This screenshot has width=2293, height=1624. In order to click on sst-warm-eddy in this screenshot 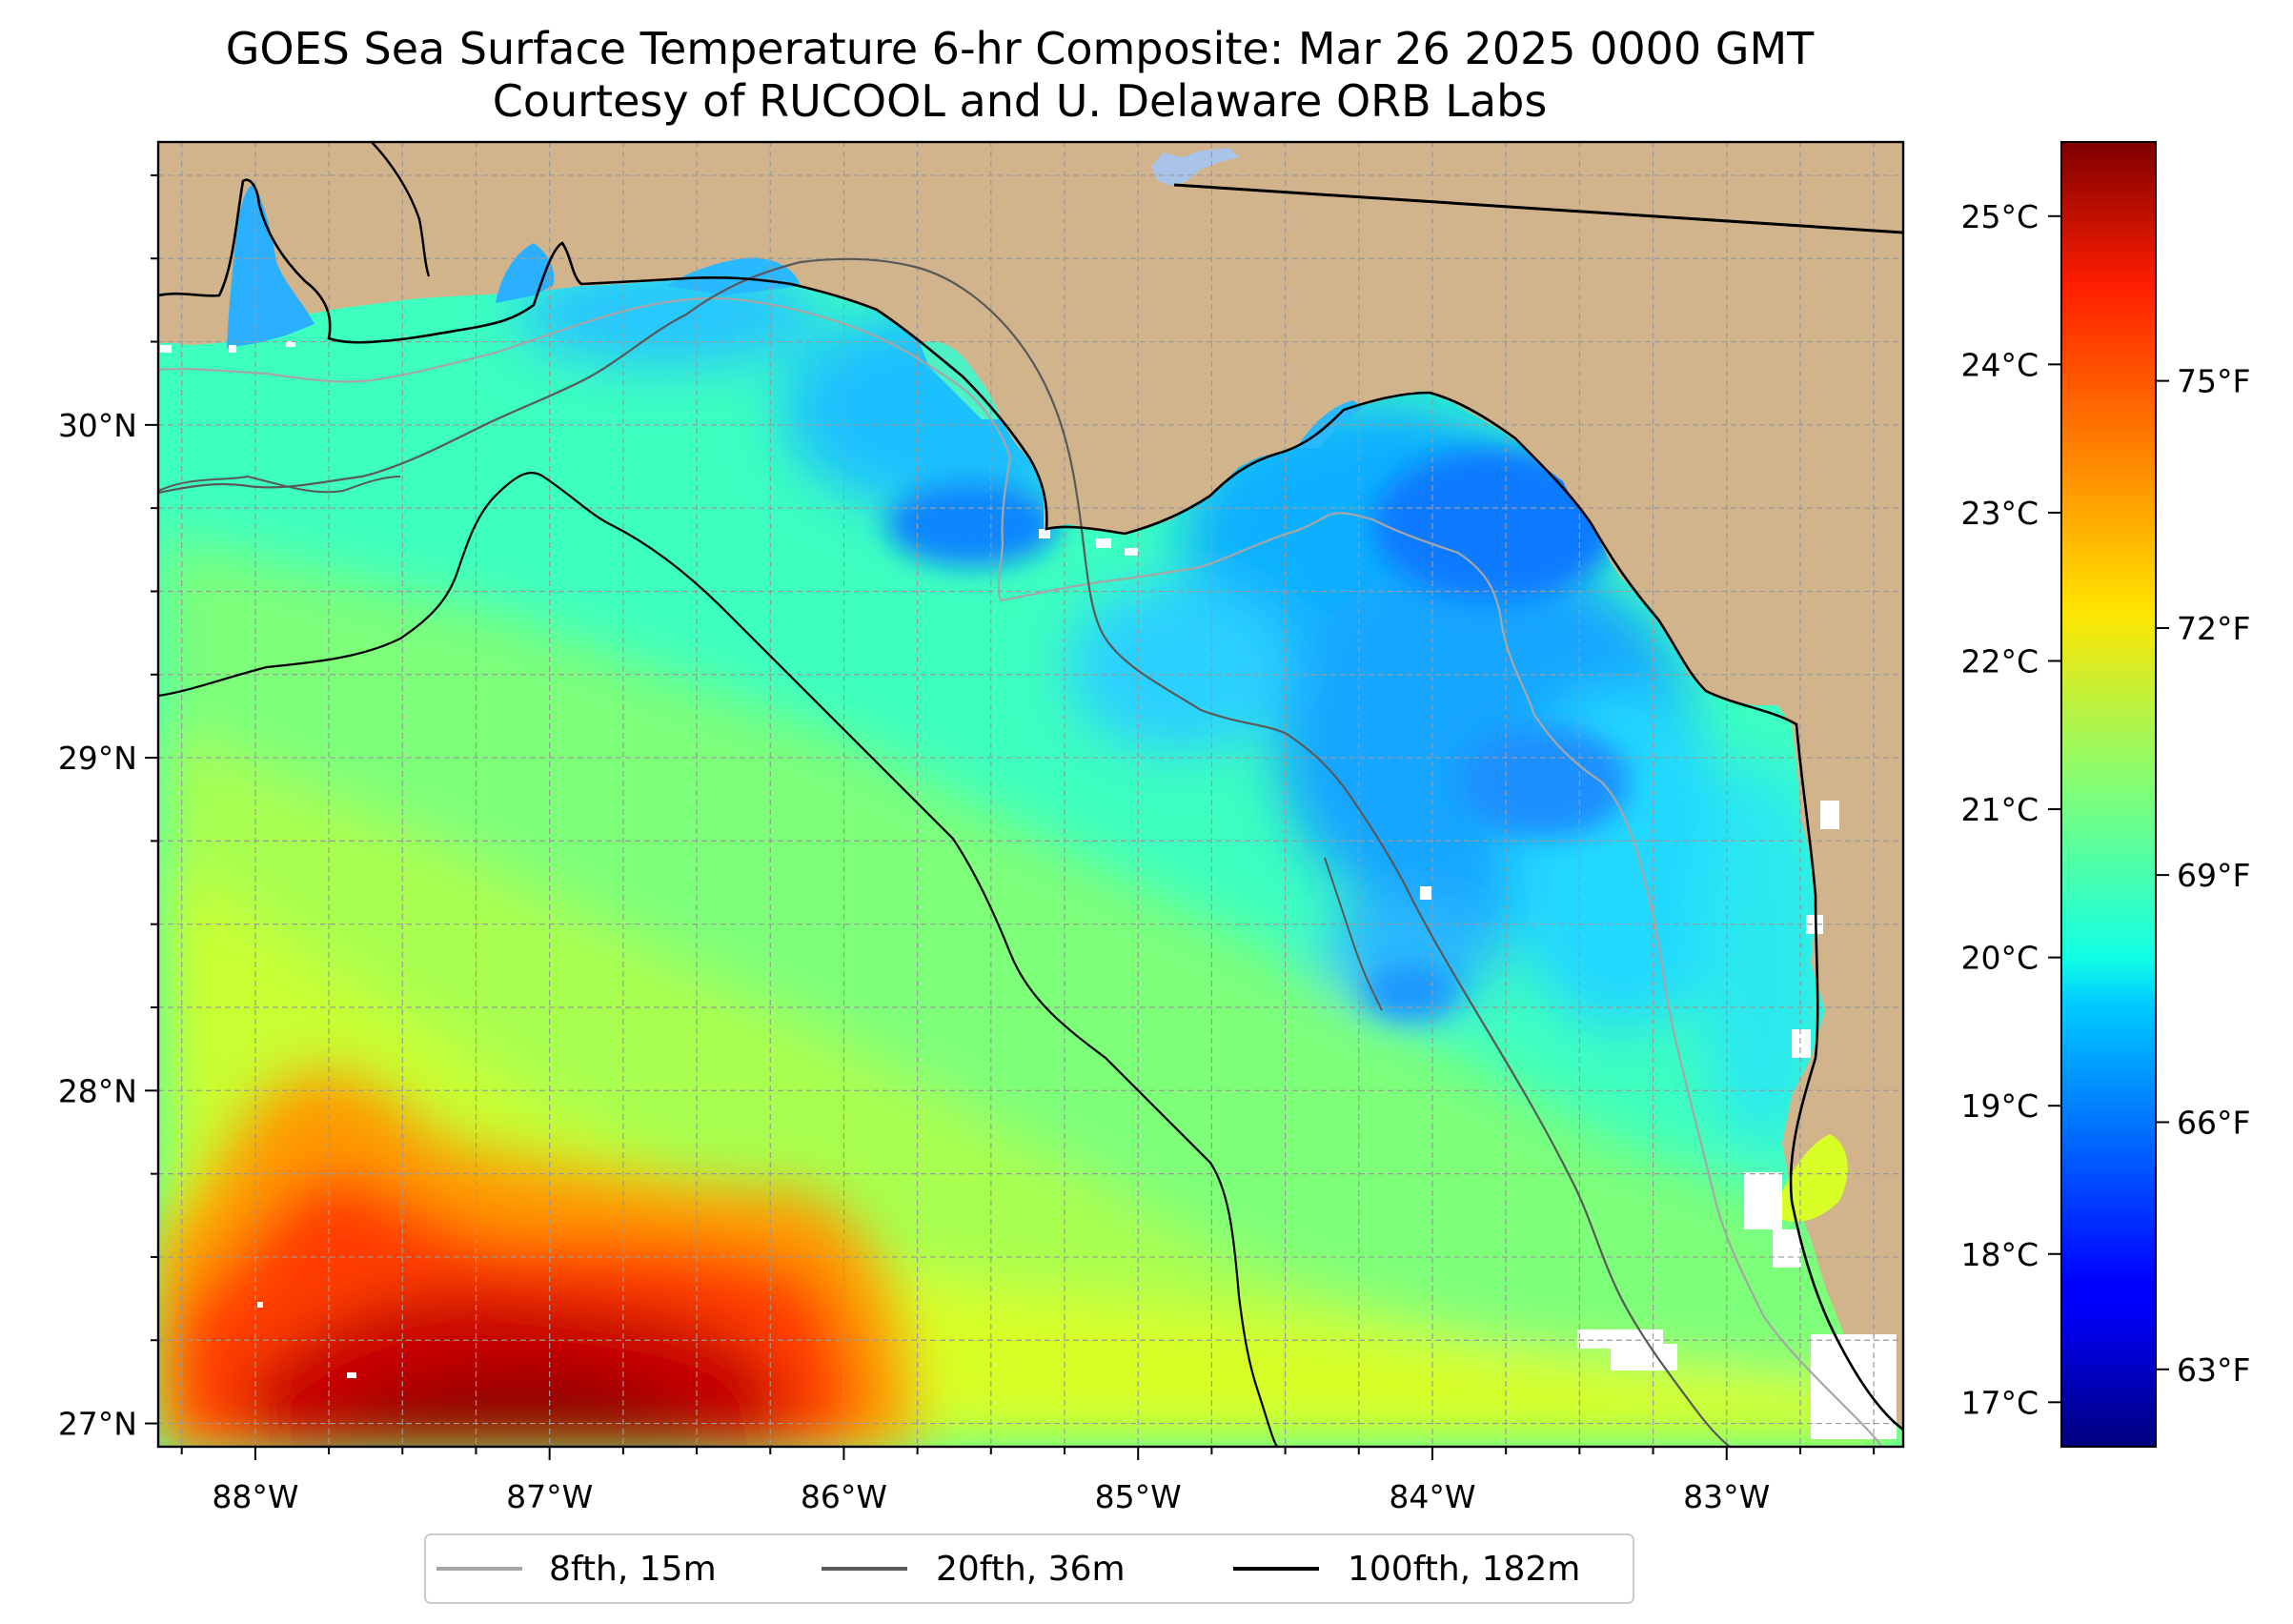, I will do `click(537, 1260)`.